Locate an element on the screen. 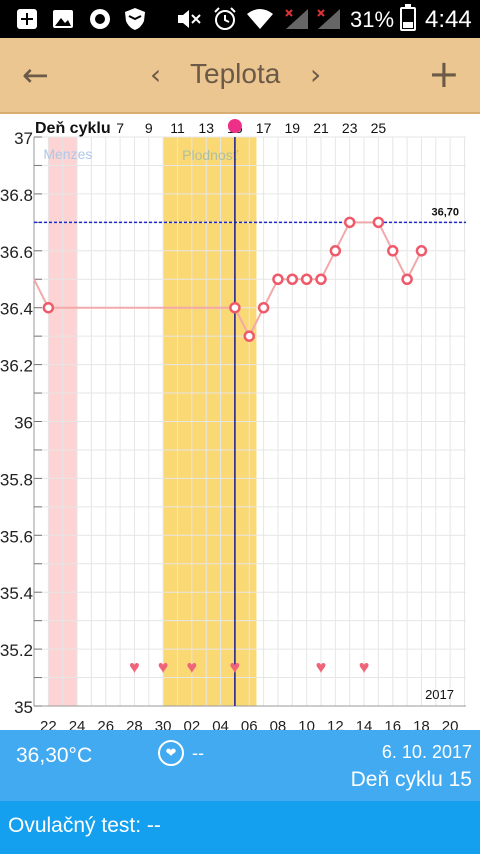 Image resolution: width=480 pixels, height=854 pixels. page-title: Teplota is located at coordinates (235, 73).